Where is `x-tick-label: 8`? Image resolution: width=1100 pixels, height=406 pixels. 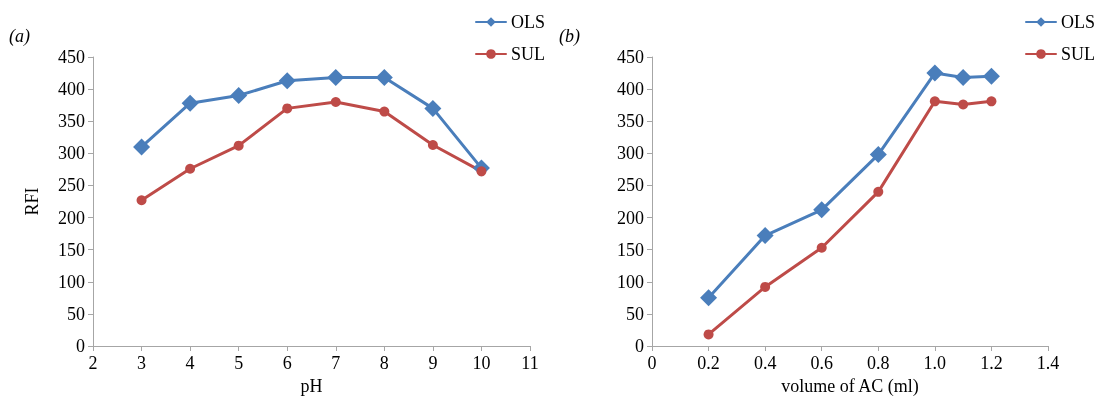 x-tick-label: 8 is located at coordinates (384, 363).